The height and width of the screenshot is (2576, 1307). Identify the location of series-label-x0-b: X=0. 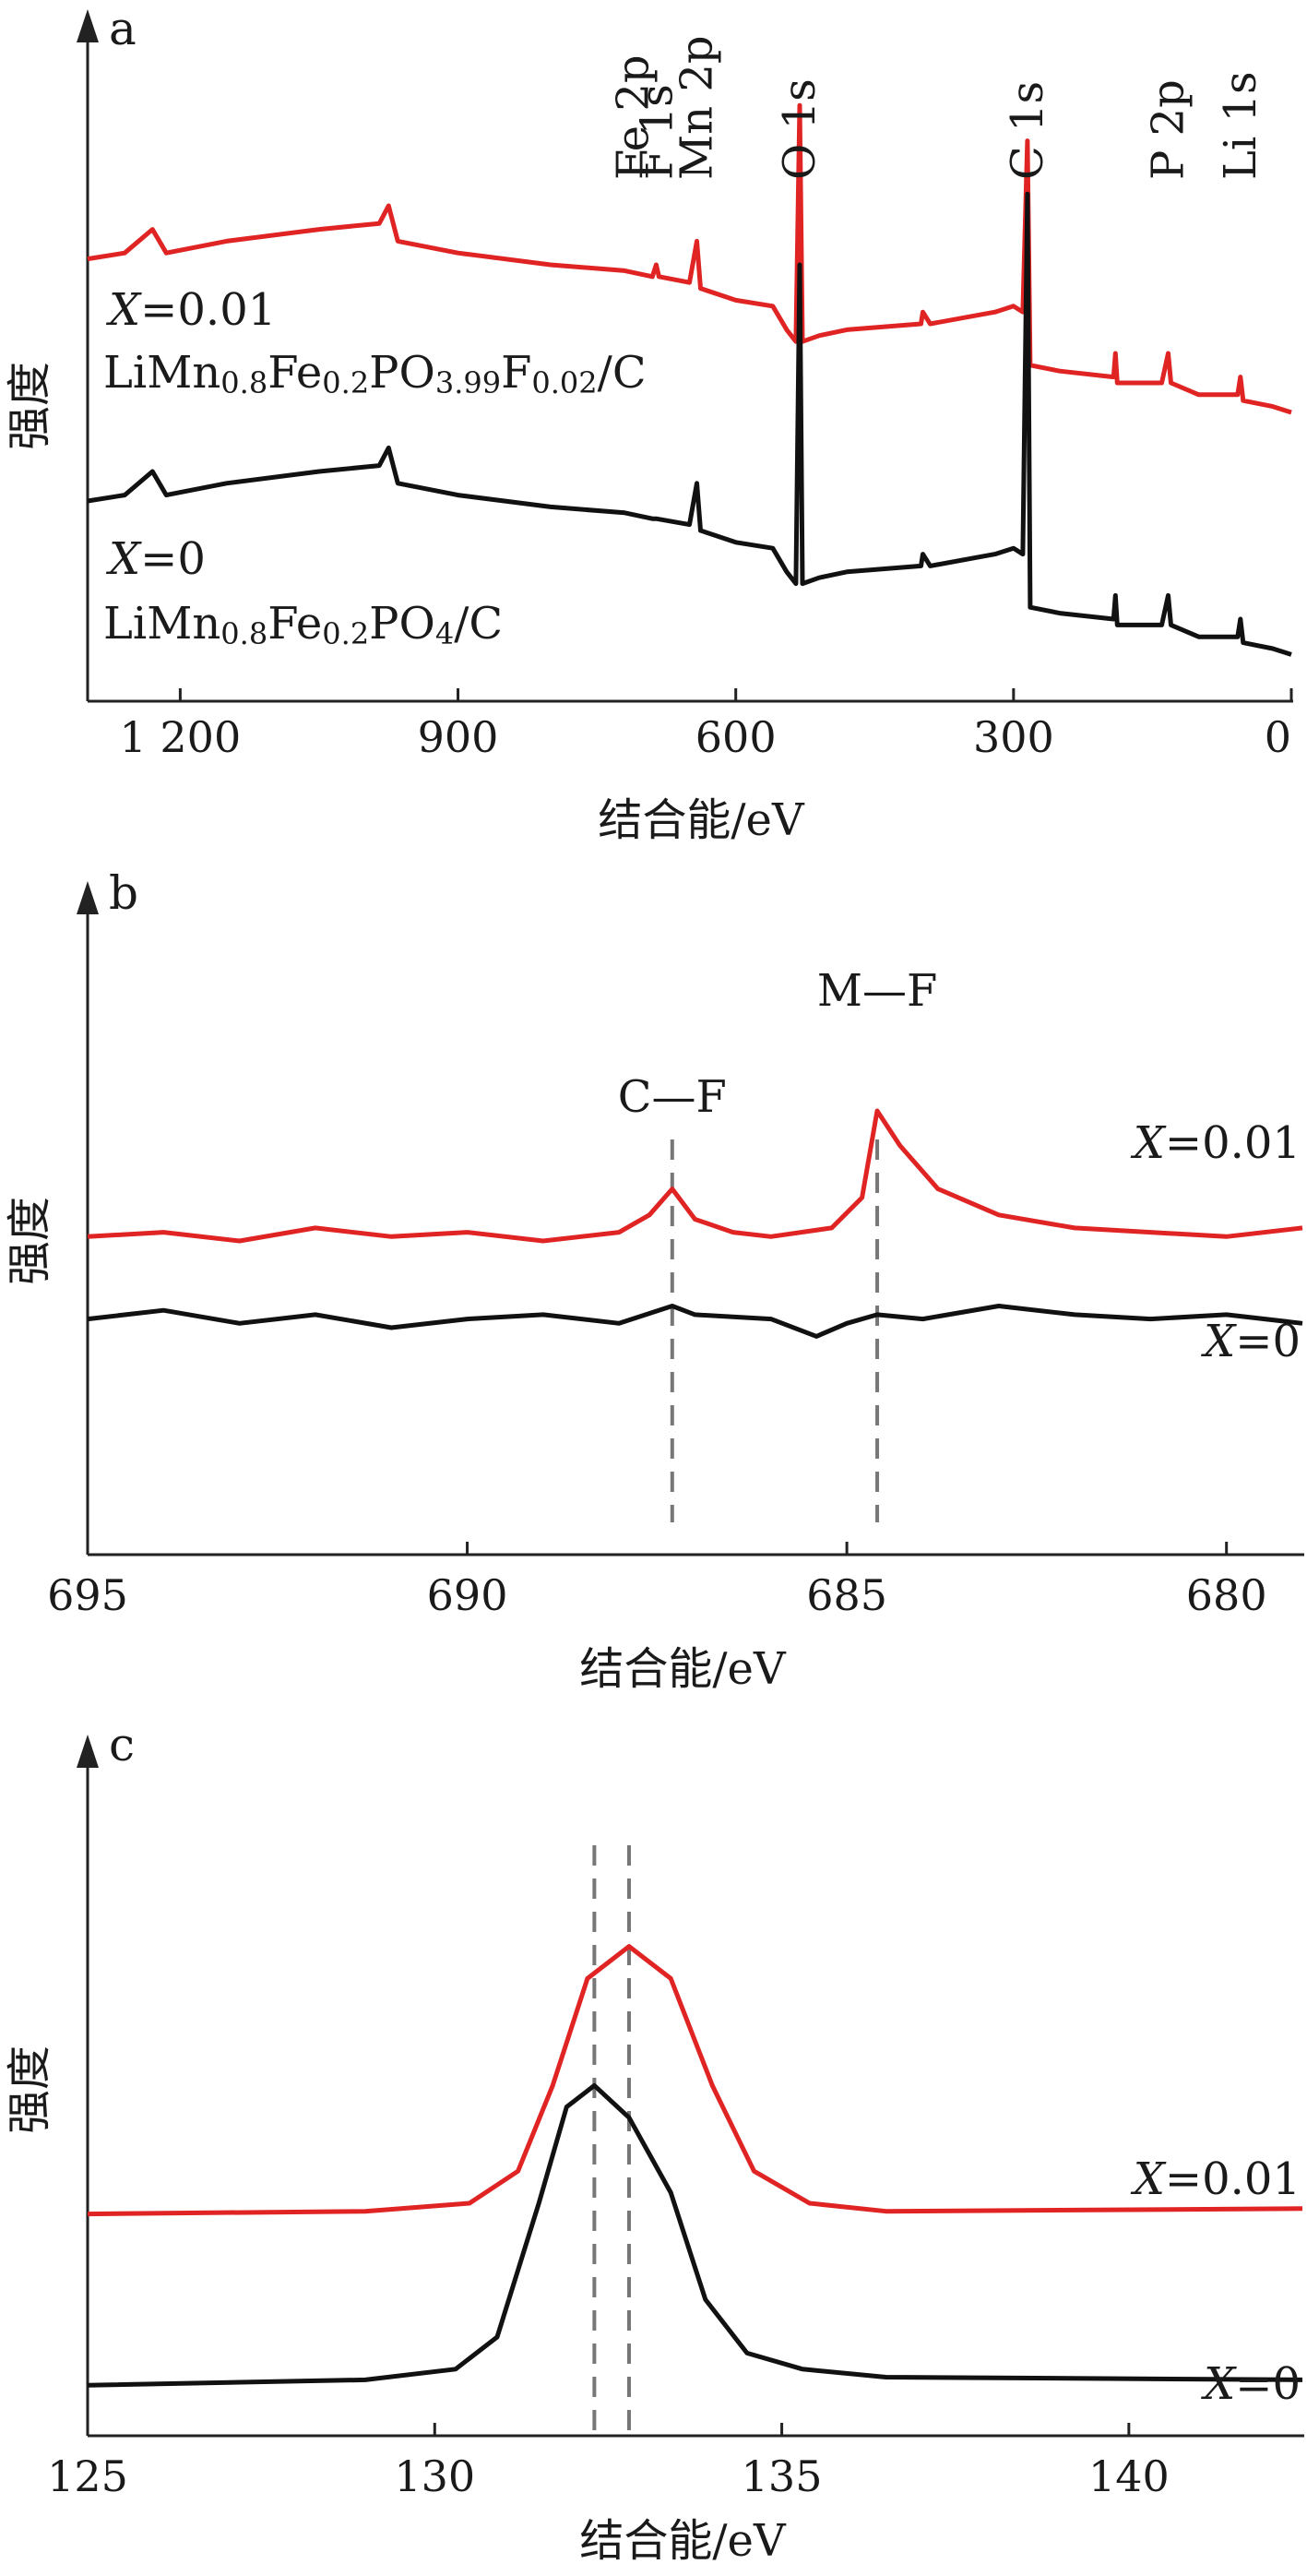
(1250, 1341).